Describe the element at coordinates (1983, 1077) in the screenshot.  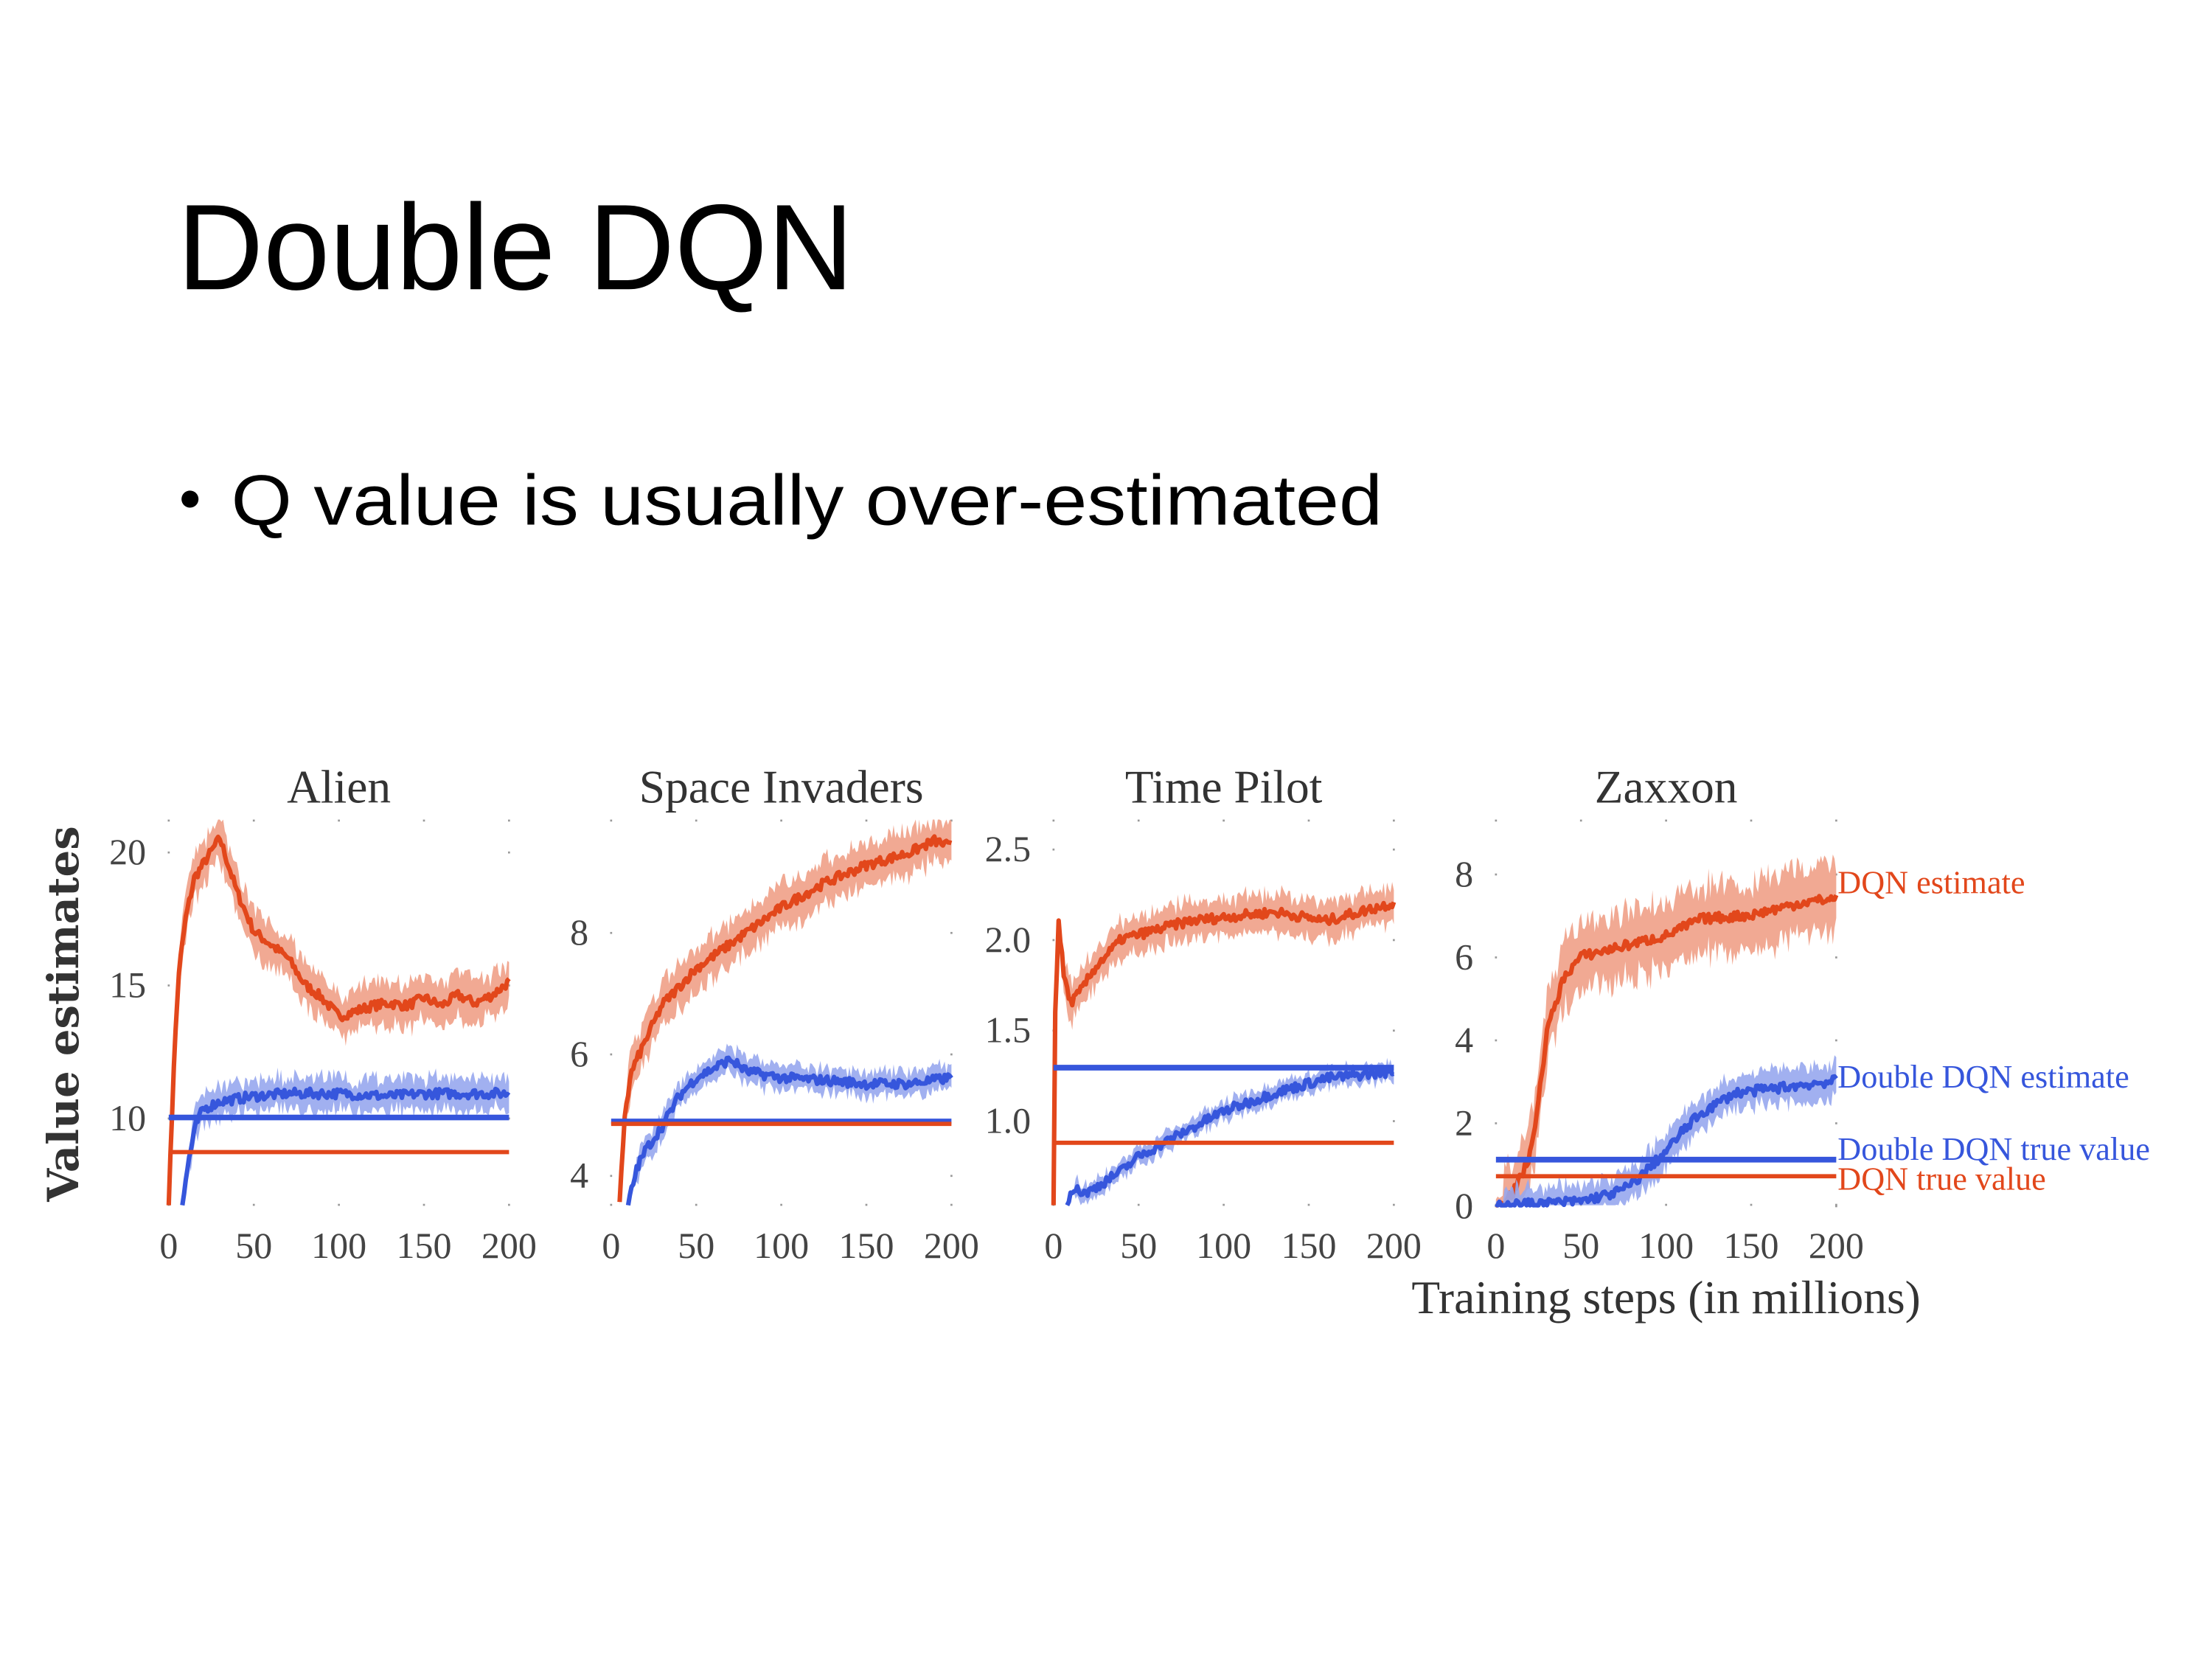
I see `legend-ddqn-estimate: Double DQN estimate` at that location.